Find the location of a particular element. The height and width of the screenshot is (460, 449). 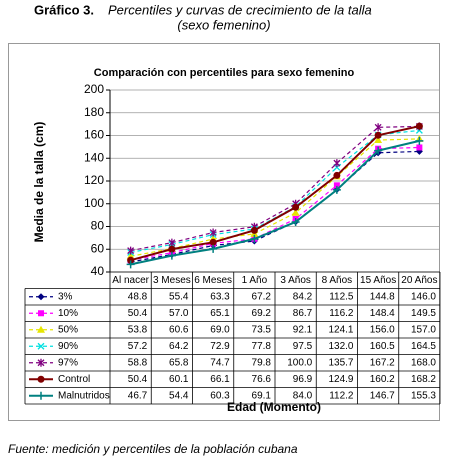

table-value: 160.5 is located at coordinates (382, 346).